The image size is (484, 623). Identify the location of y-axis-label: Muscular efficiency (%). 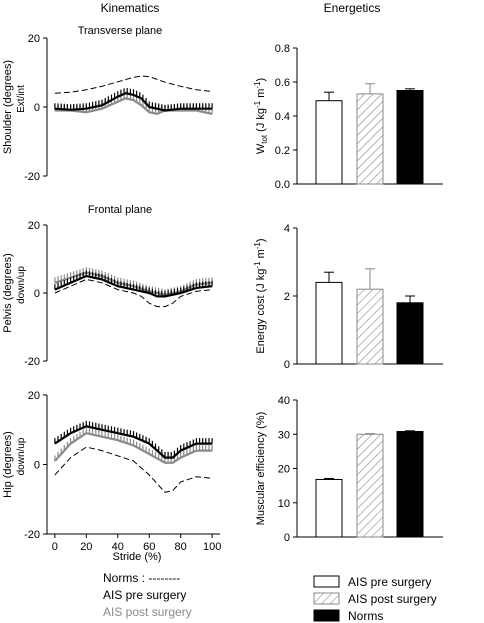
(261, 469).